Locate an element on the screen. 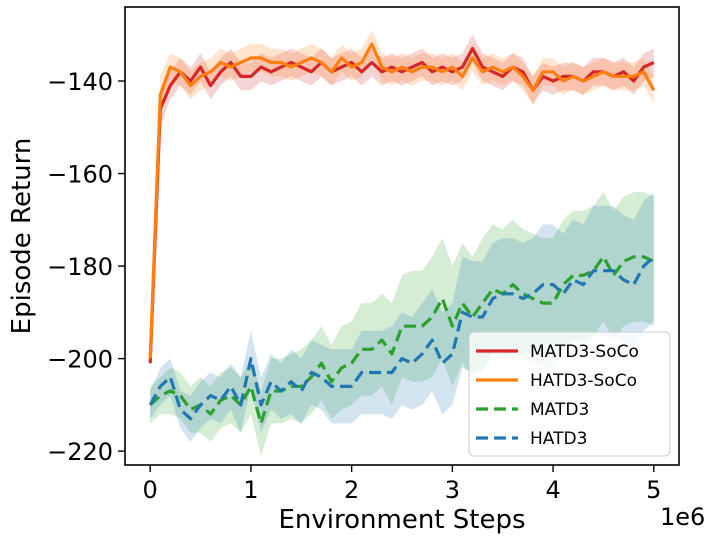 The image size is (714, 541). legend-box is located at coordinates (569, 394).